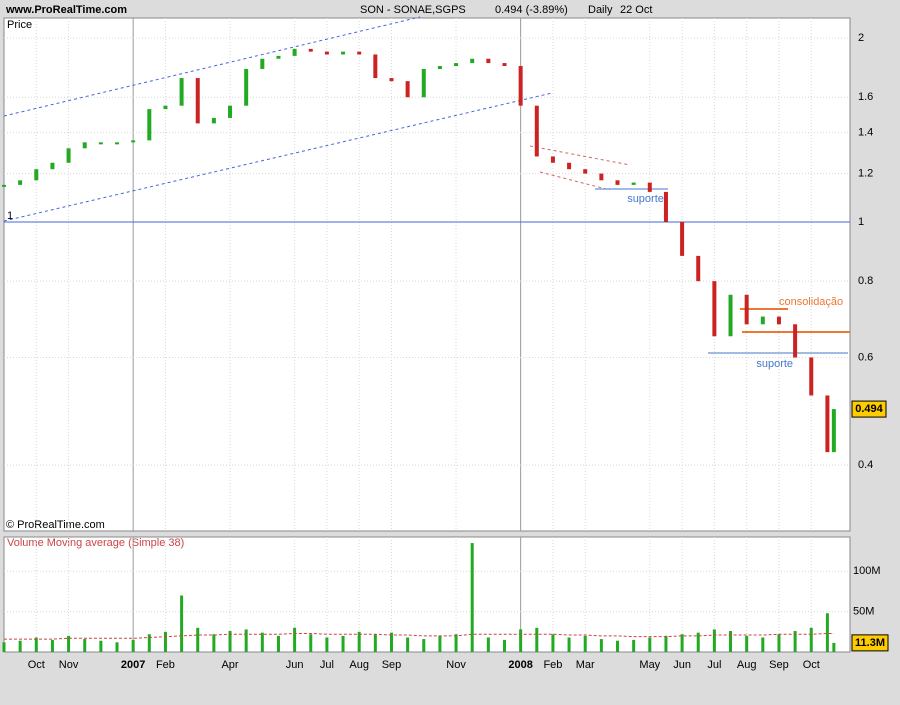 This screenshot has height=705, width=900. What do you see at coordinates (714, 665) in the screenshot?
I see `x-tick-label: Jul` at bounding box center [714, 665].